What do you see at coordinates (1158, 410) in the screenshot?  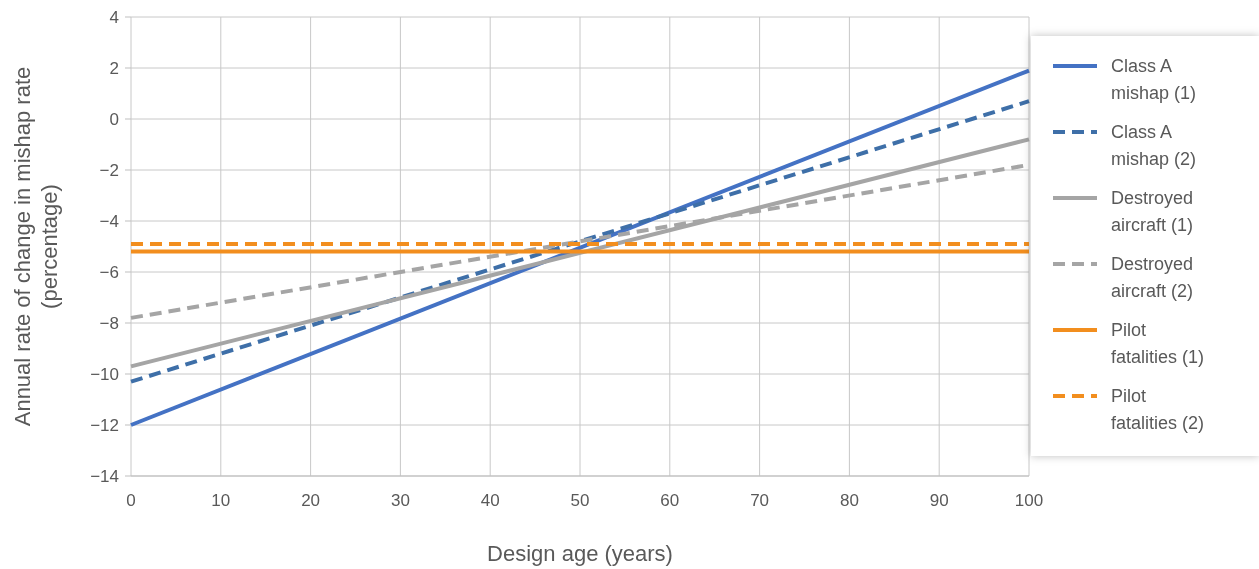 I see `legend-label: Pilot fatalities (2)` at bounding box center [1158, 410].